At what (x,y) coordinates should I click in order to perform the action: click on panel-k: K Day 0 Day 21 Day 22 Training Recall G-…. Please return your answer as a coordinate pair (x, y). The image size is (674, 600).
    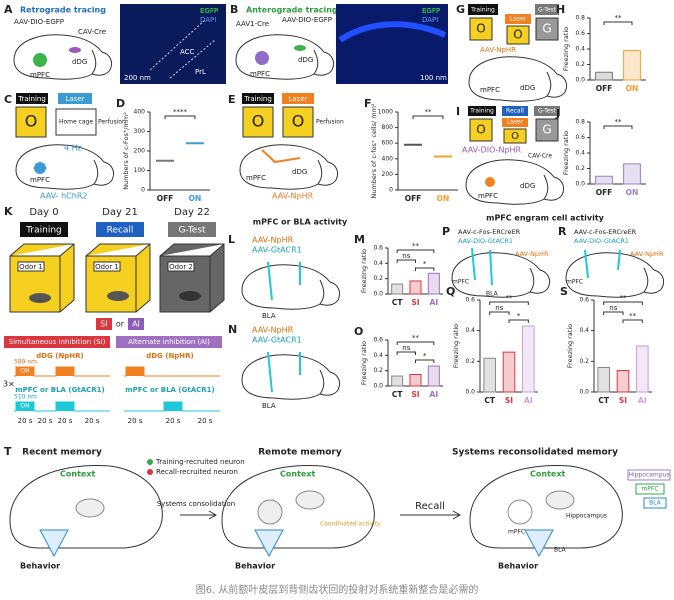
    Looking at the image, I should click on (114, 315).